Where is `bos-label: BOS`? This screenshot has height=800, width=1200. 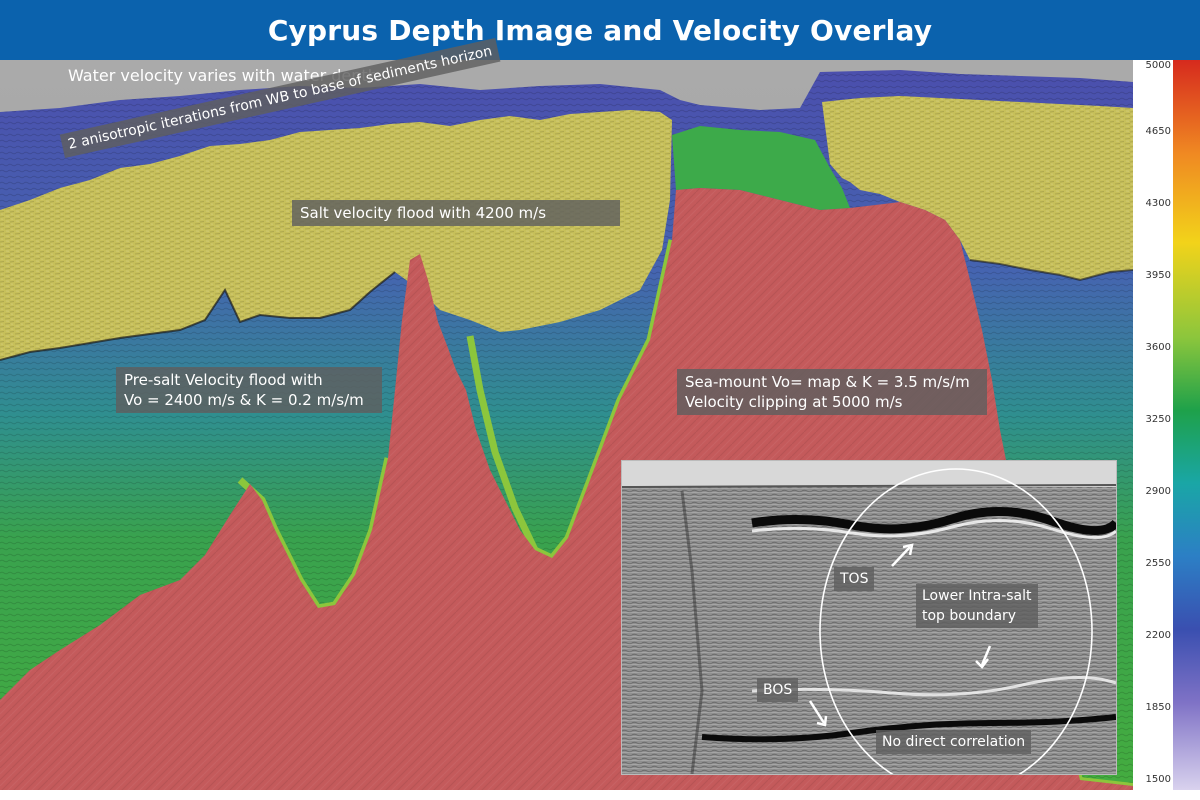
bos-label: BOS is located at coordinates (778, 690).